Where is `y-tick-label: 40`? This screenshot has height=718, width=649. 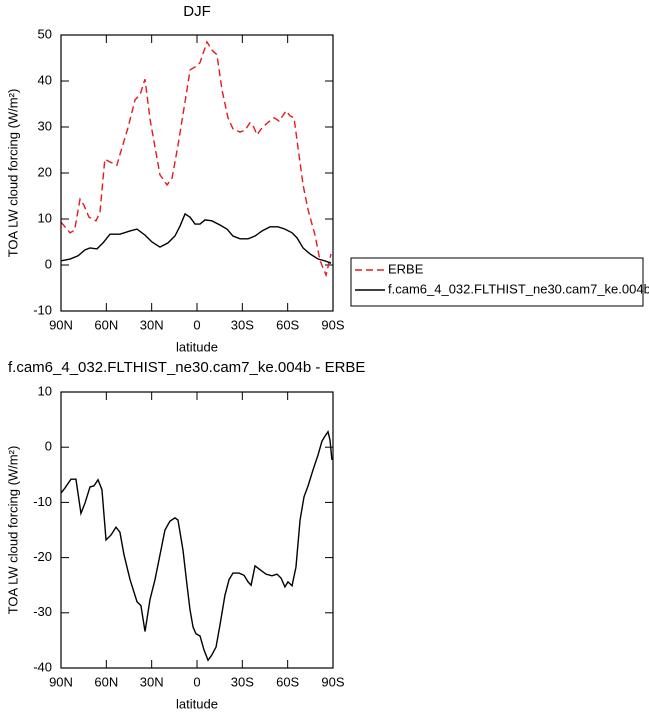 y-tick-label: 40 is located at coordinates (45, 79).